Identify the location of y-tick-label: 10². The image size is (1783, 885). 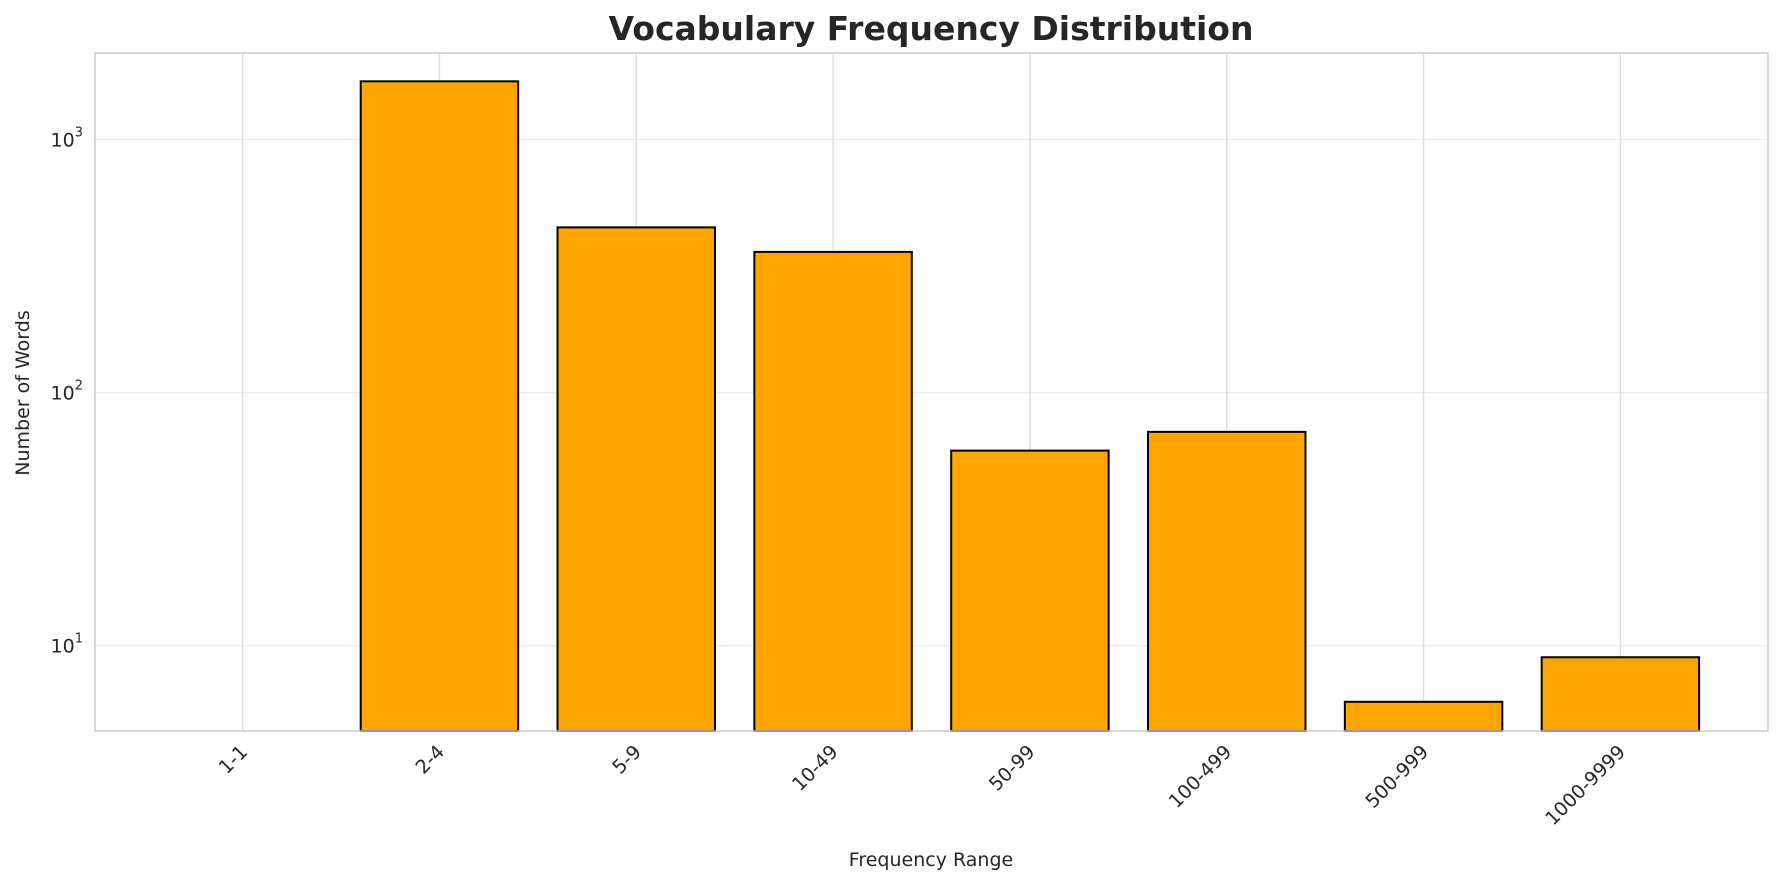
(67, 392).